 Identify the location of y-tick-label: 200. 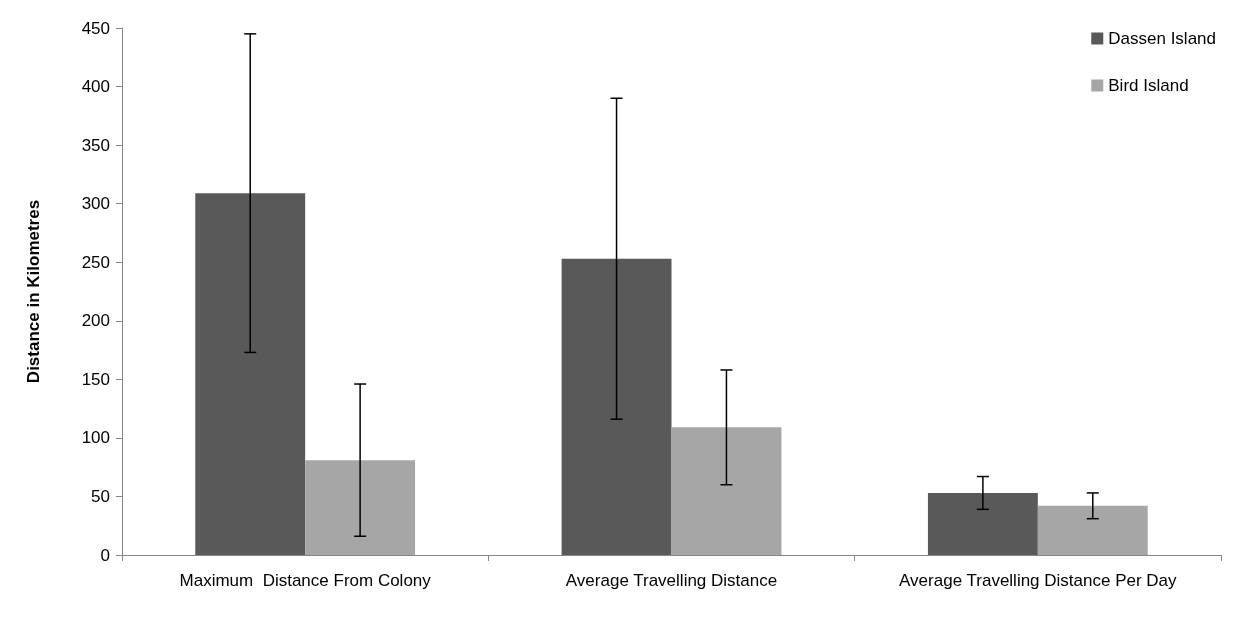
(95, 321).